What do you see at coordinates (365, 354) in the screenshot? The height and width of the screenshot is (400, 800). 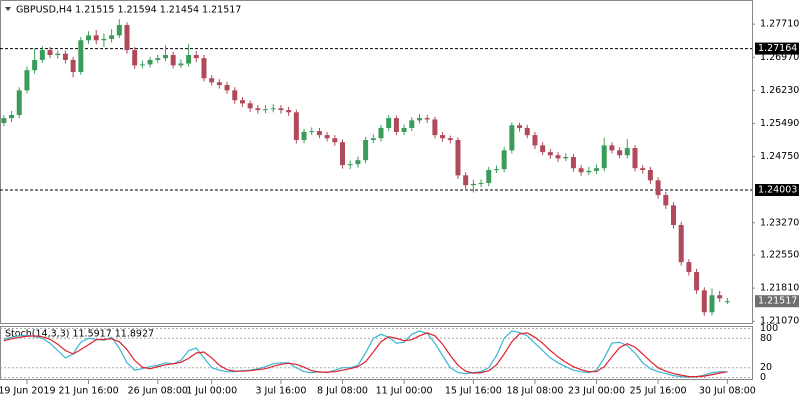 I see `oscillator-line` at bounding box center [365, 354].